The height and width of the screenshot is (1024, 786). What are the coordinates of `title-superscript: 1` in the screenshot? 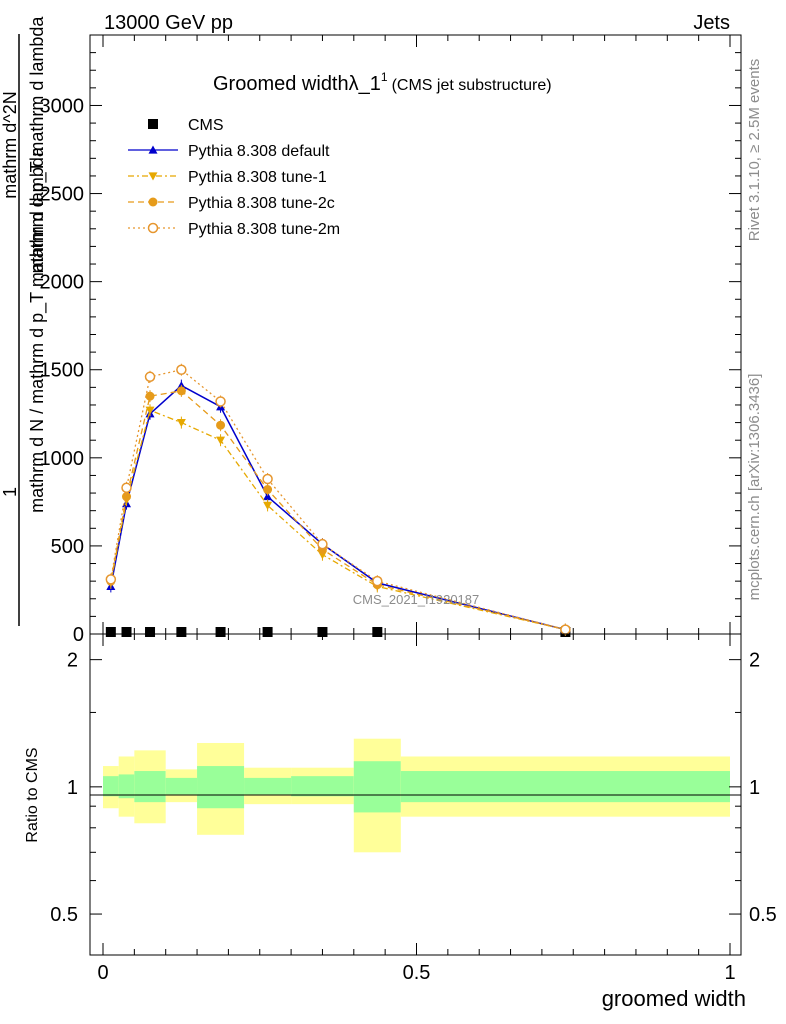 It's located at (384, 77).